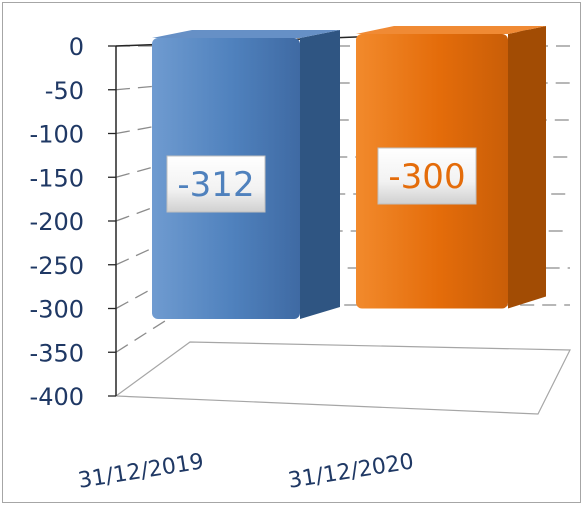  I want to click on data-labels: -312 -300, so click(321, 180).